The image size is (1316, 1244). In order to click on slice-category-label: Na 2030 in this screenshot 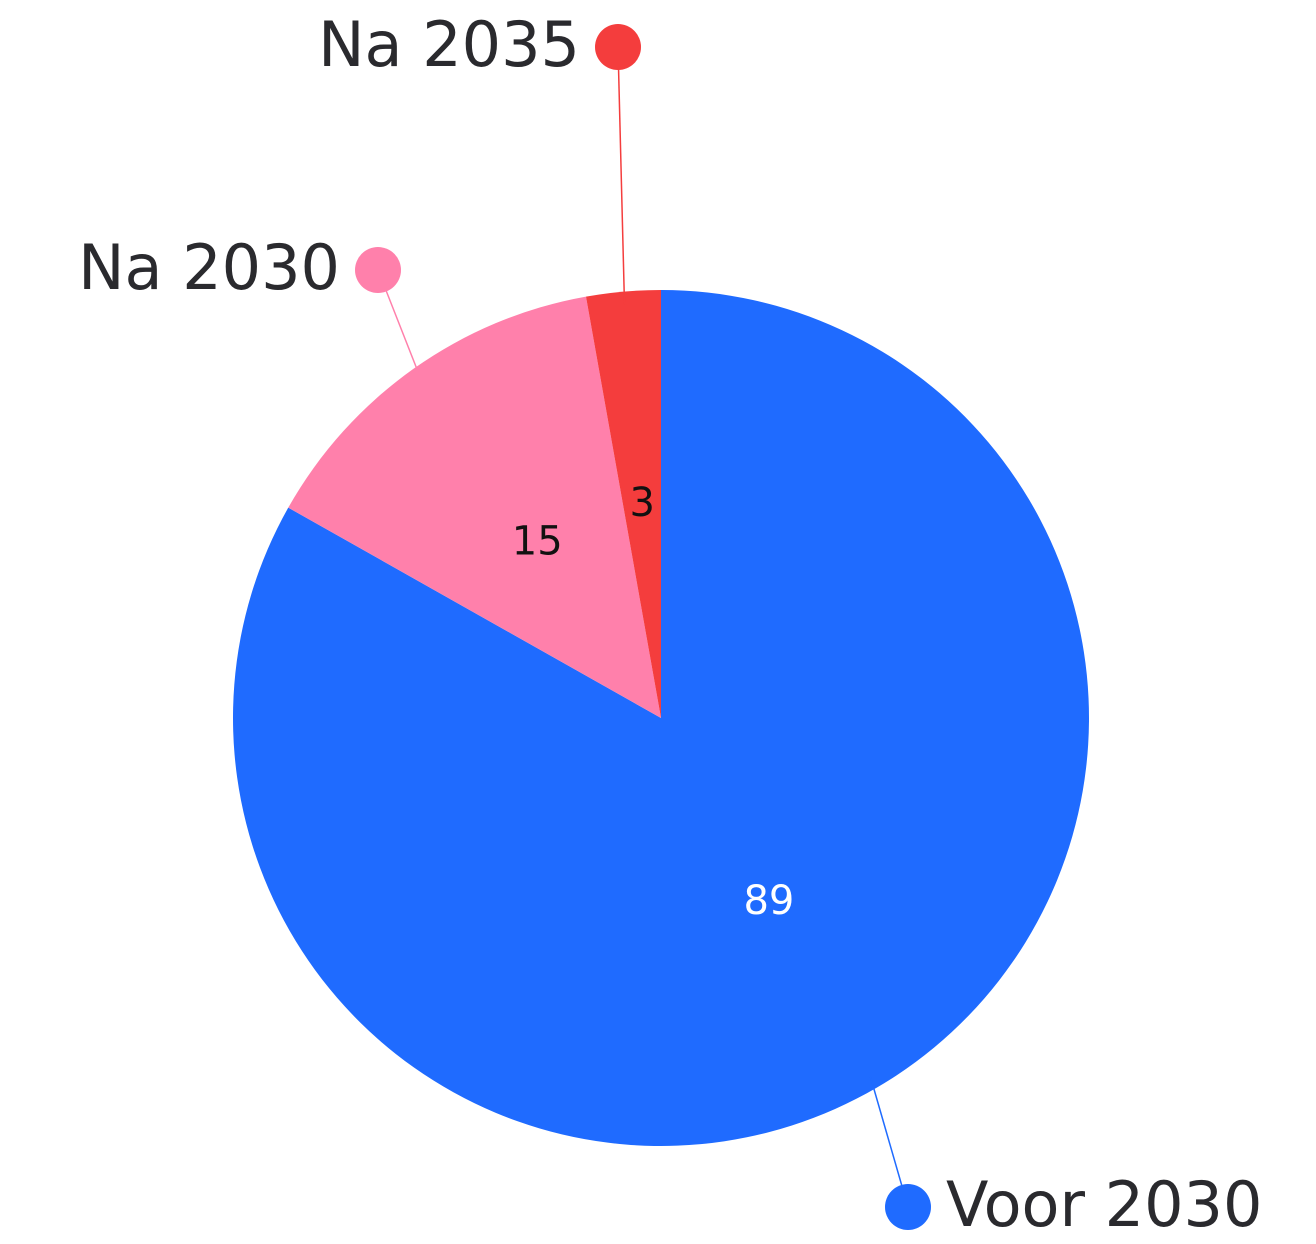, I will do `click(209, 267)`.